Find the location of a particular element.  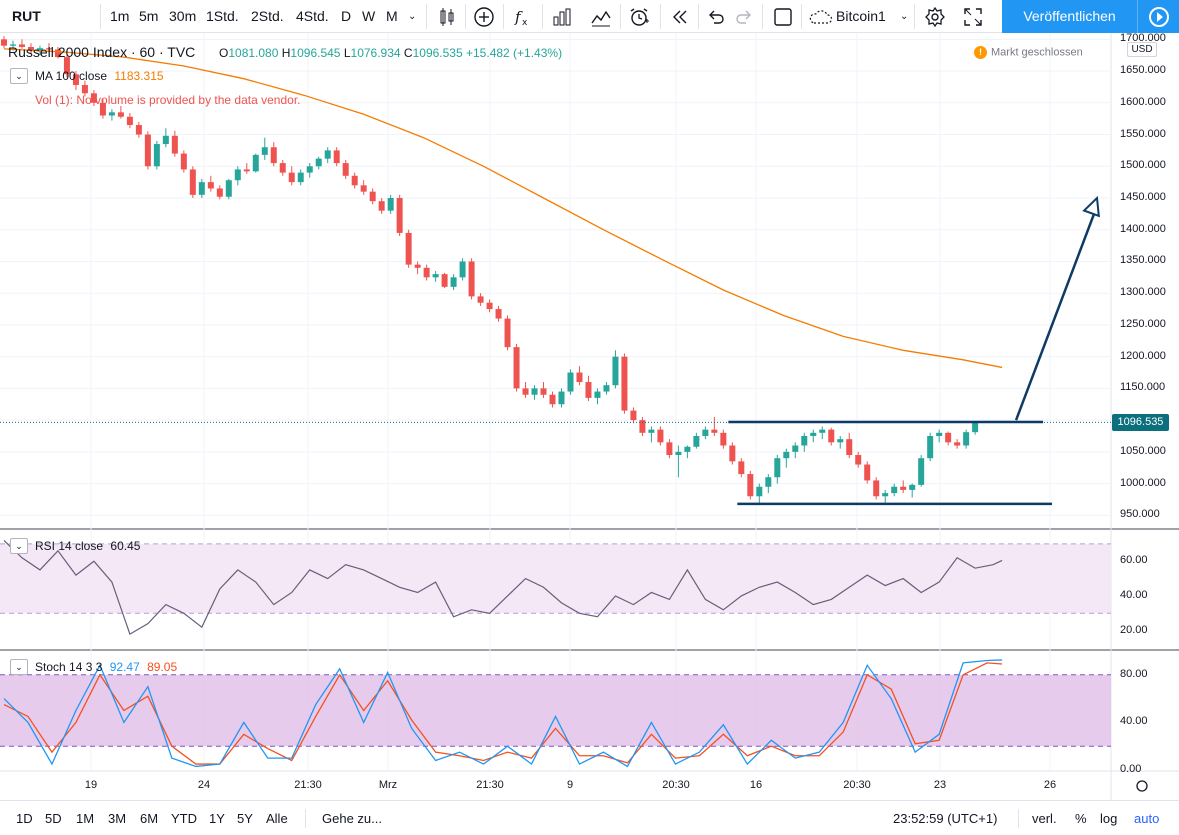

percent-scale-toggle: % is located at coordinates (1081, 818).